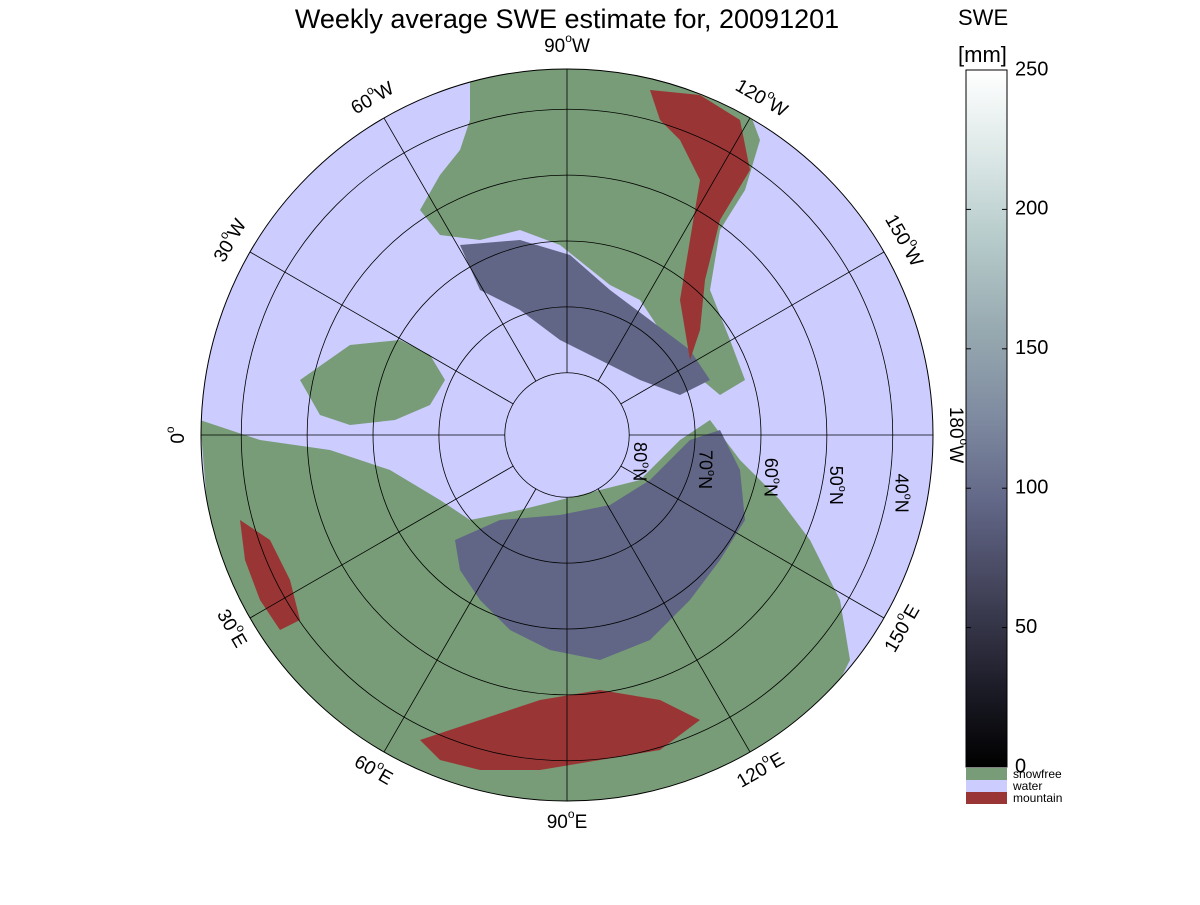 The width and height of the screenshot is (1200, 905). What do you see at coordinates (371, 96) in the screenshot?
I see `meridian-label: 60oW` at bounding box center [371, 96].